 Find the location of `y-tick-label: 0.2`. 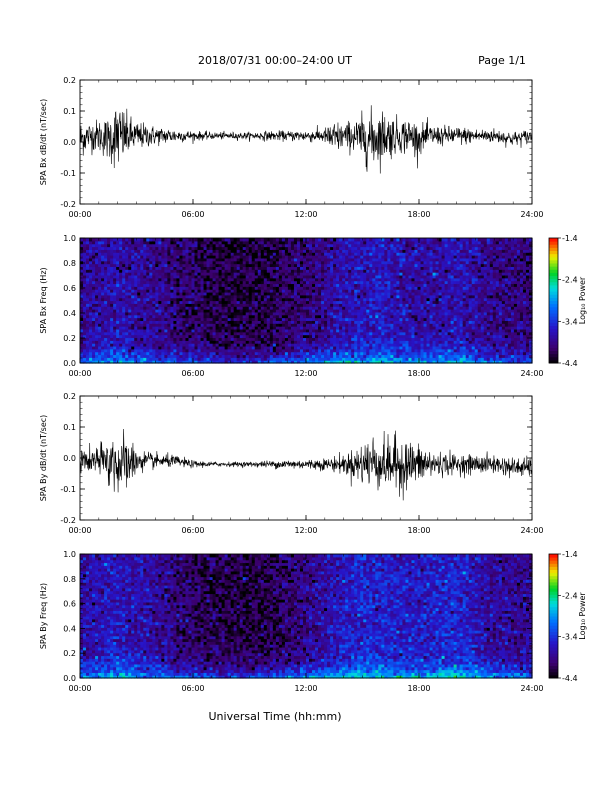

y-tick-label: 0.2 is located at coordinates (69, 80).